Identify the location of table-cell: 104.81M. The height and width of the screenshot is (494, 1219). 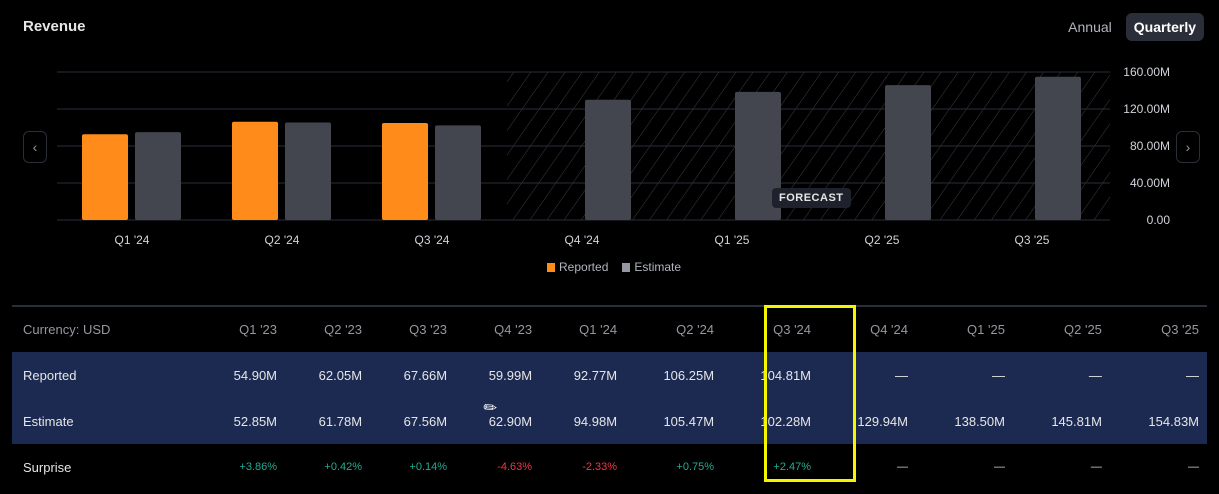
(771, 375).